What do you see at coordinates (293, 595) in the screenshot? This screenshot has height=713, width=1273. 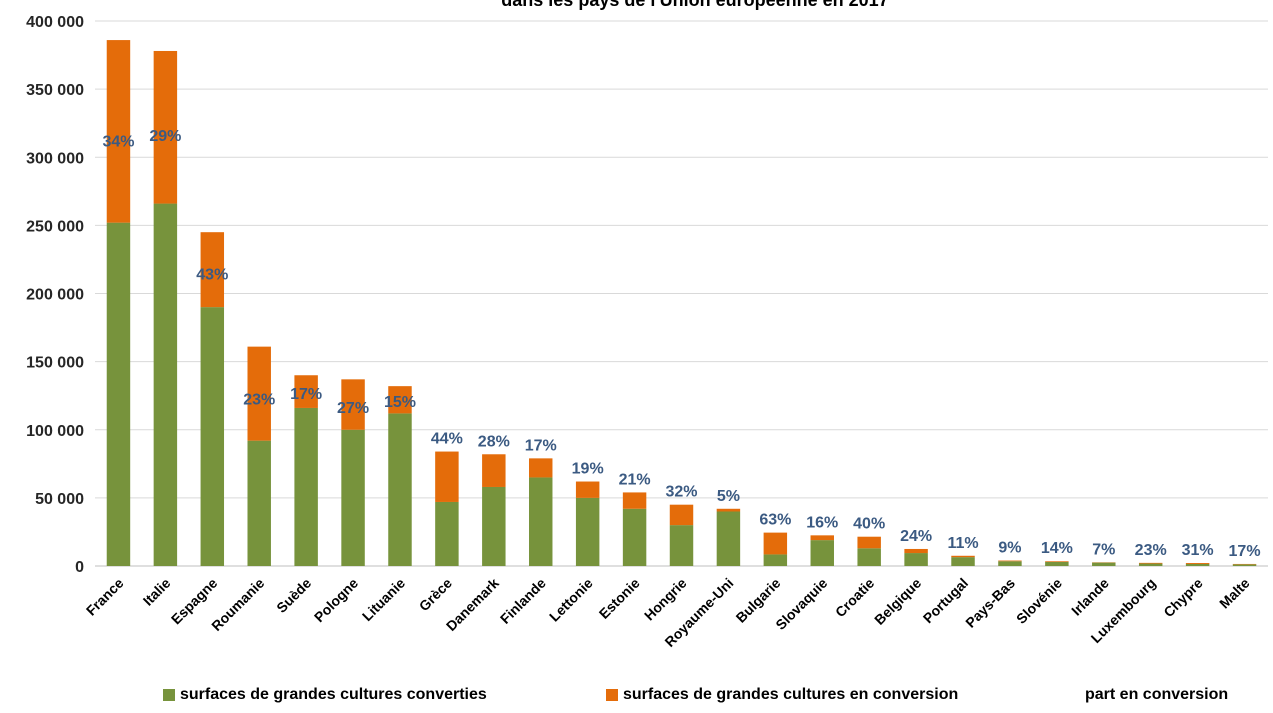 I see `x-category-label: Suède` at bounding box center [293, 595].